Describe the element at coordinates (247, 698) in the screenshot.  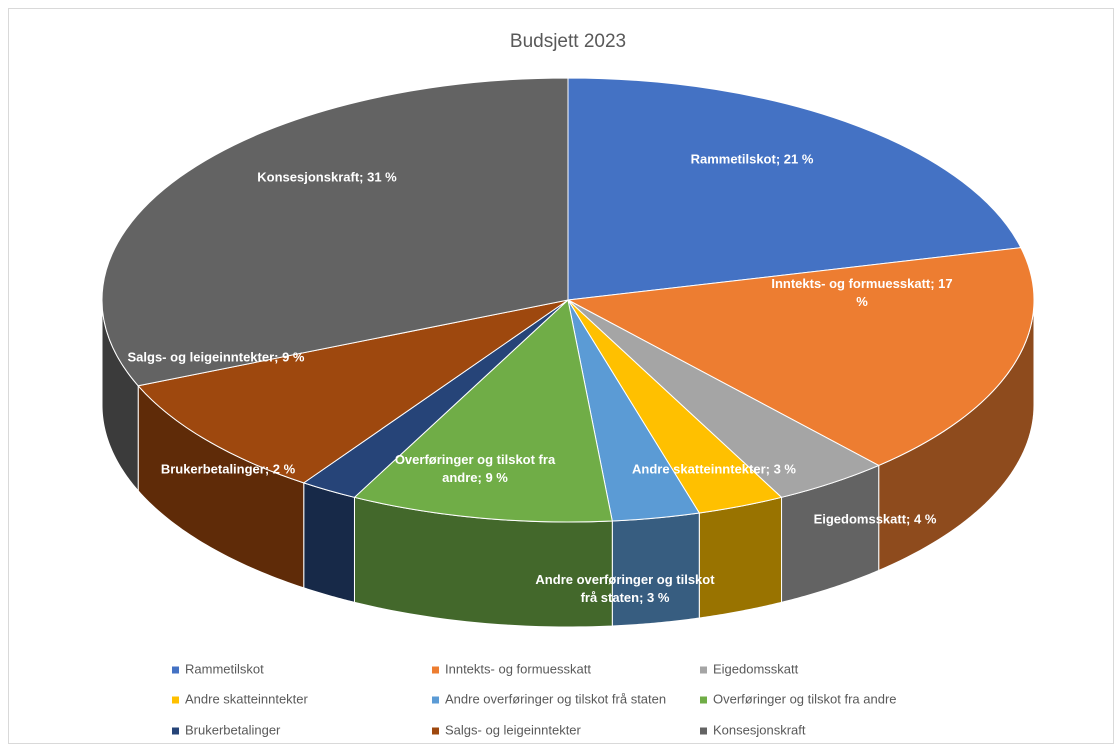
I see `legend-label: Andre skatteinntekter` at that location.